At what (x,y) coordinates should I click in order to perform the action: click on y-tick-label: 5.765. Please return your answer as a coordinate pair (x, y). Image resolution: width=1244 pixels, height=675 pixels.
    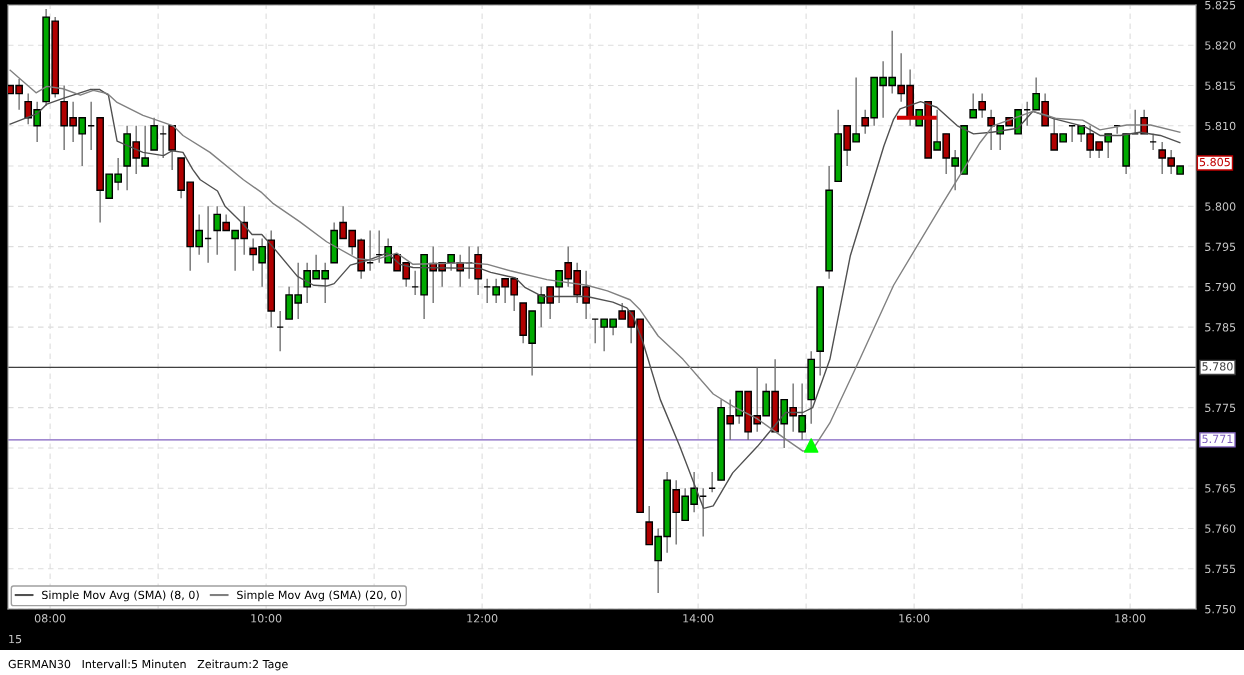
    Looking at the image, I should click on (1220, 488).